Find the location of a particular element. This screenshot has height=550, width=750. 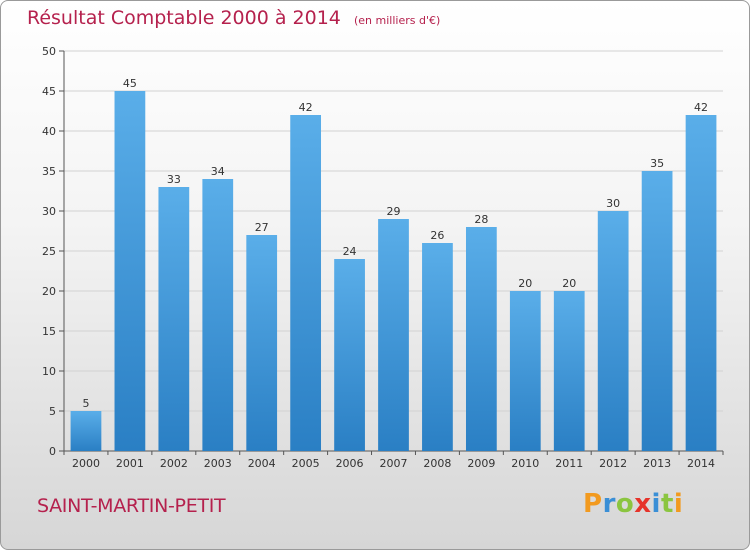

x-tick-label: 2003 is located at coordinates (218, 463).